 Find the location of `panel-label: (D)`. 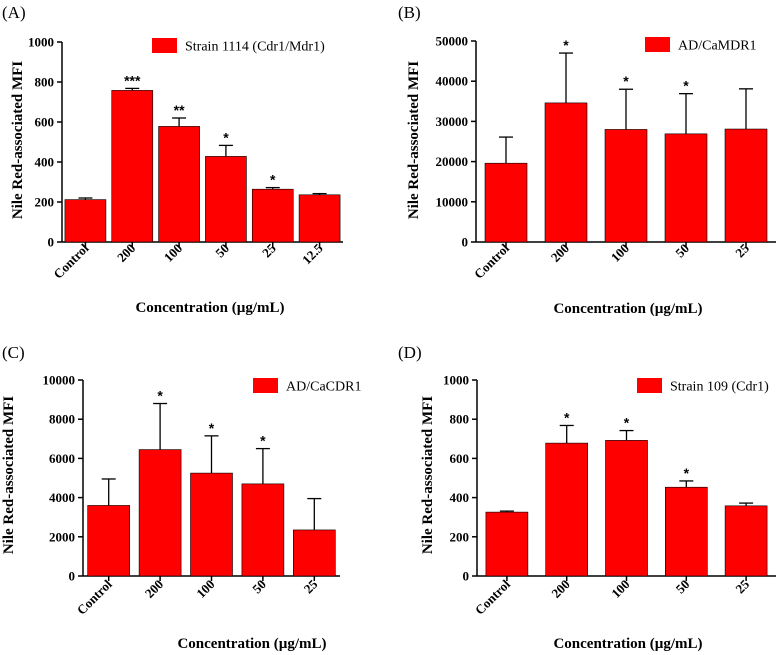

panel-label: (D) is located at coordinates (410, 352).